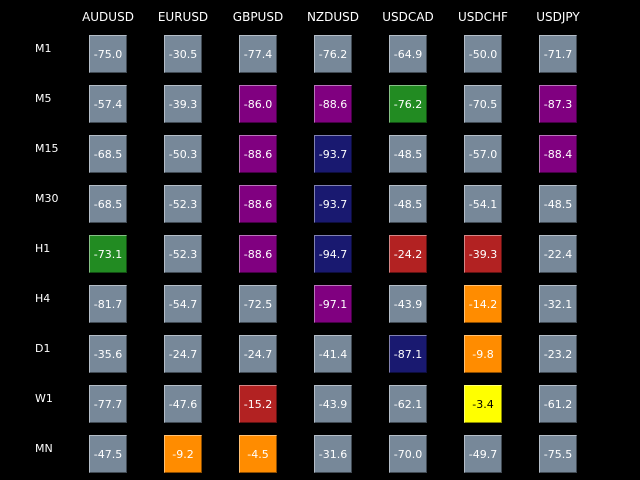 This screenshot has width=640, height=480. I want to click on value-cell-m30-eurusd: -52.3, so click(183, 204).